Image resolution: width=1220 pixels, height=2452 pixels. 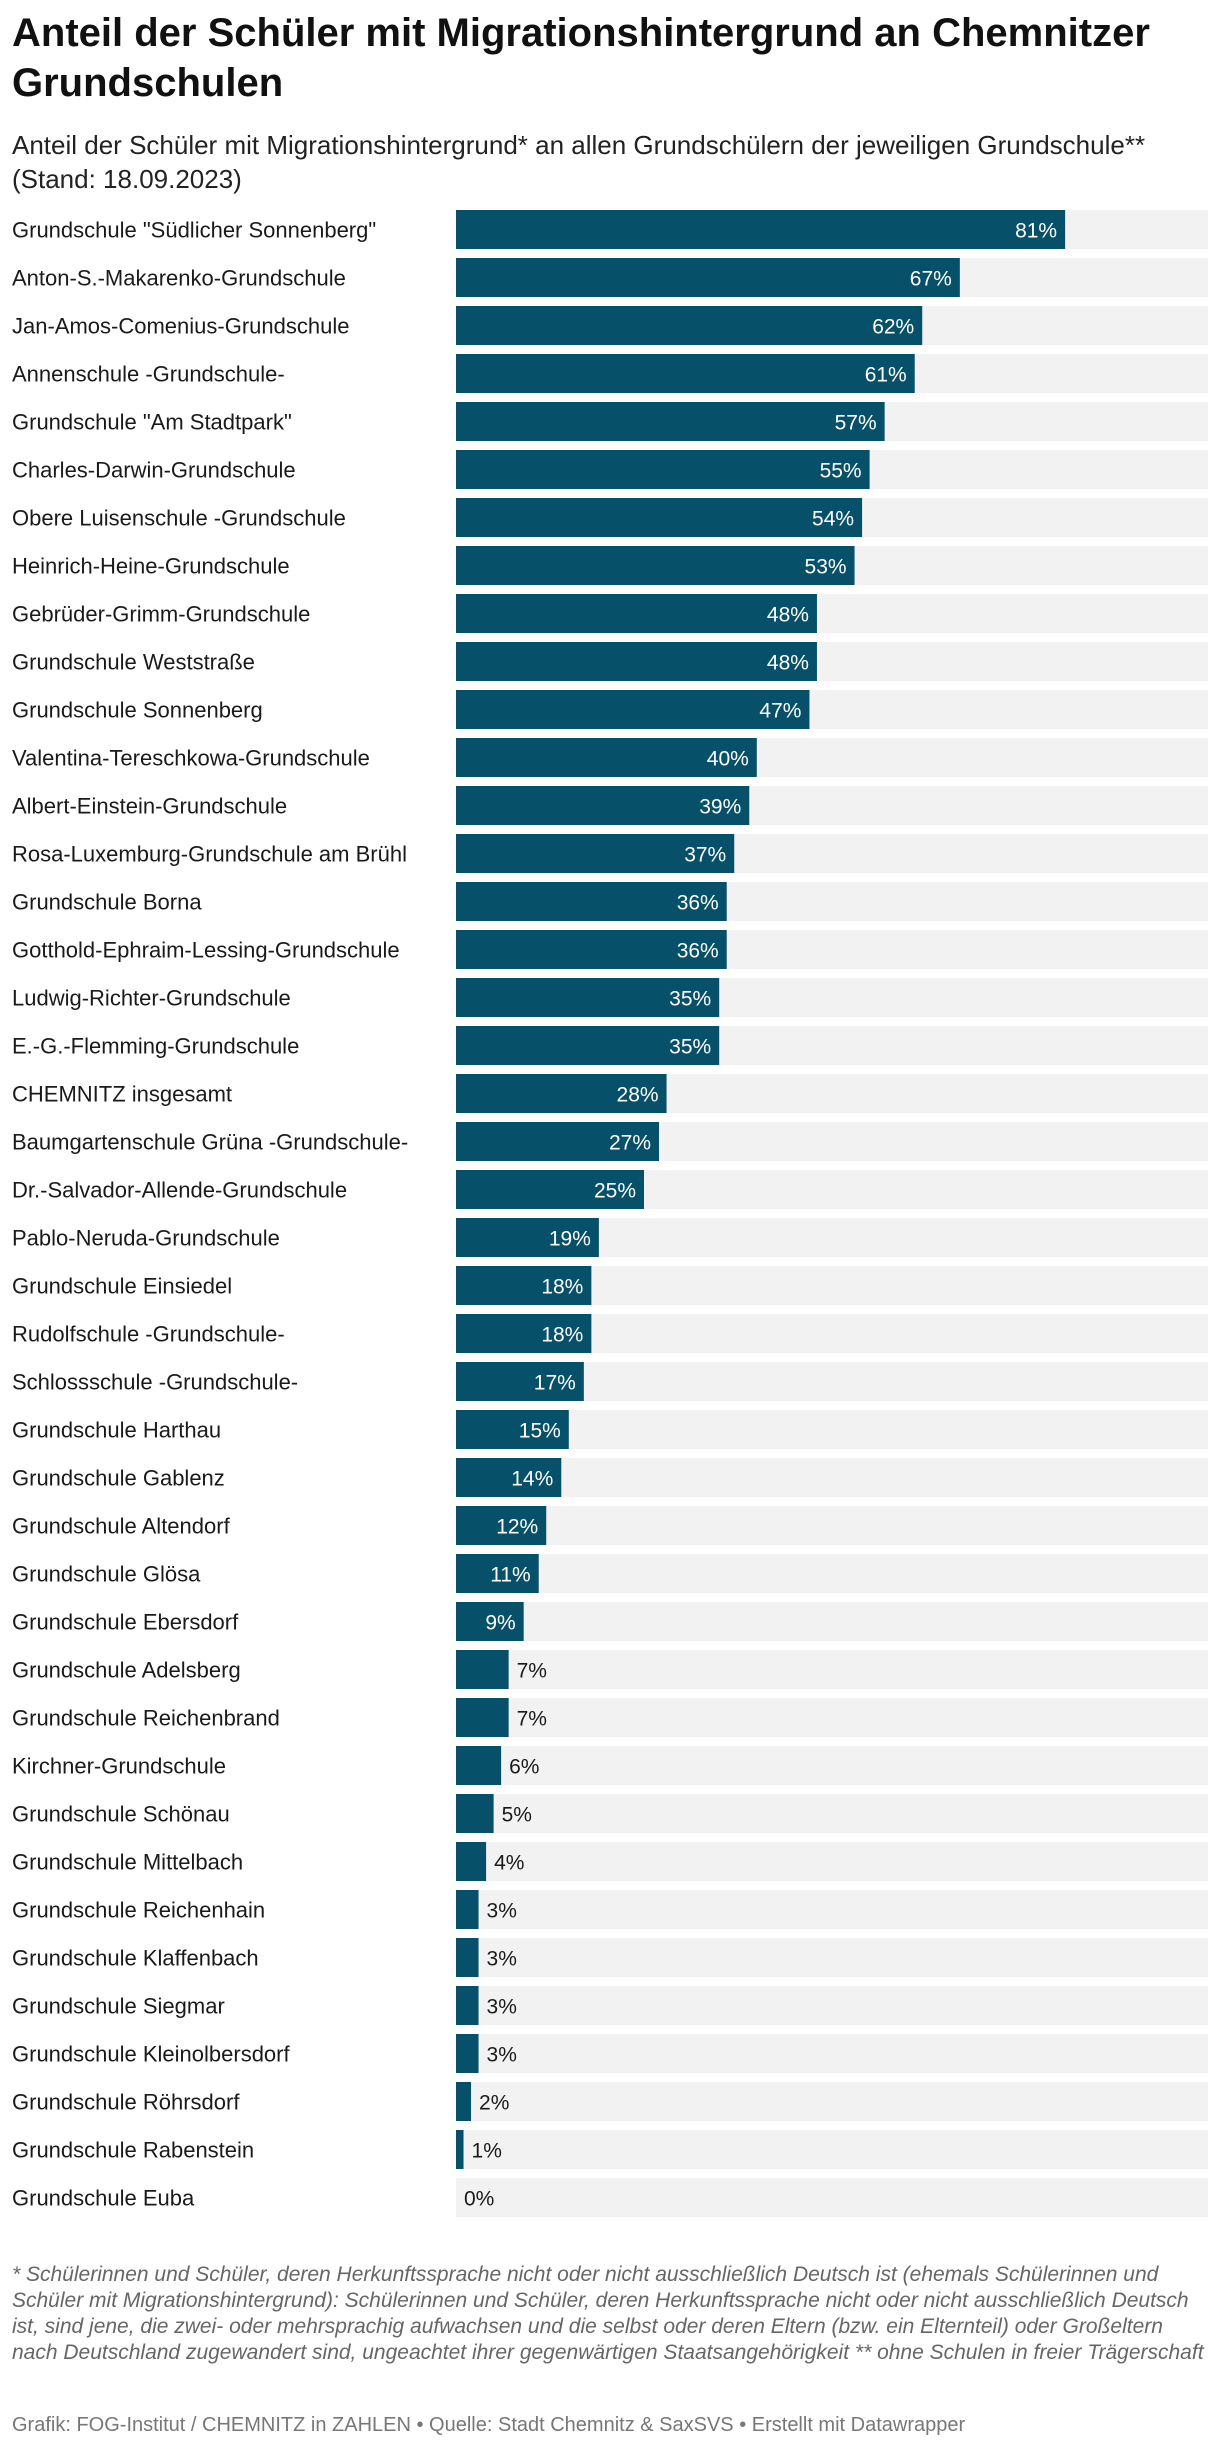 What do you see at coordinates (610, 1189) in the screenshot?
I see `bar-row: Dr.-Salvador-Allende-Grundschule 25%` at bounding box center [610, 1189].